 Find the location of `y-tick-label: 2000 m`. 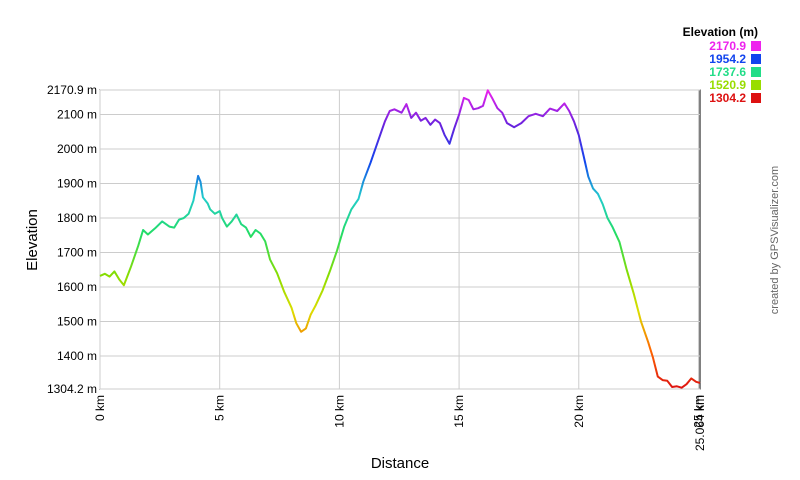

y-tick-label: 2000 m is located at coordinates (77, 149).